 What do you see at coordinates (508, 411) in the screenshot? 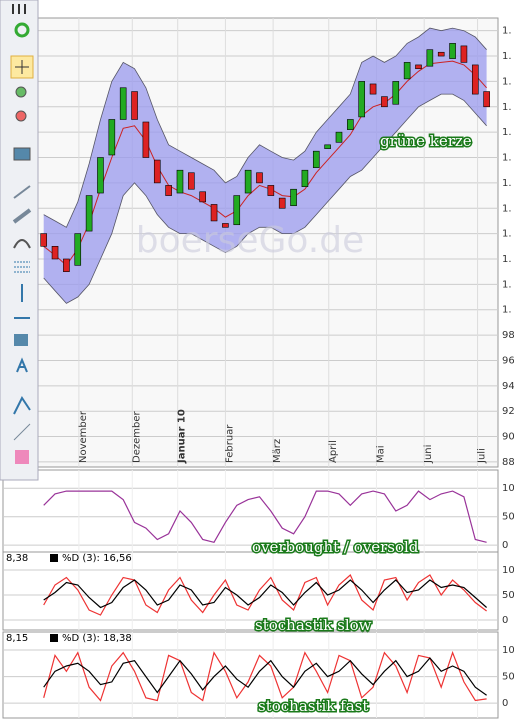
I see `y-tick-label: 92` at bounding box center [508, 411].